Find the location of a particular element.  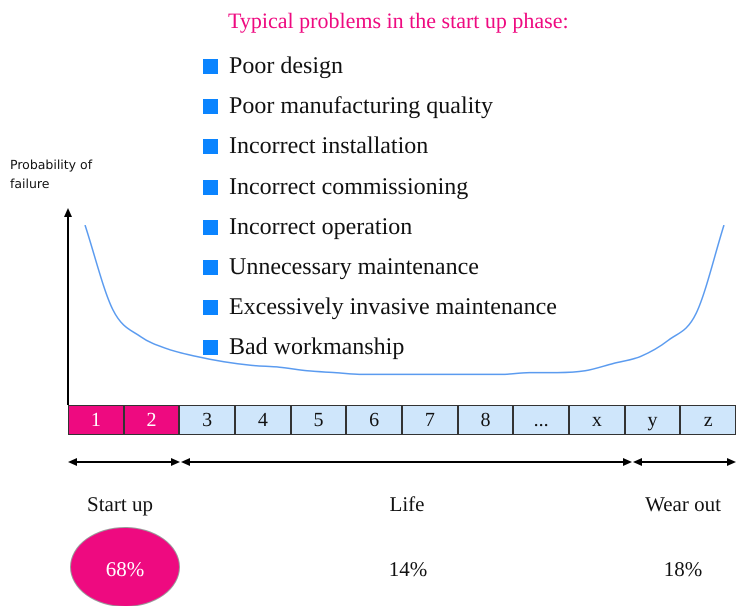

text: 2 is located at coordinates (151, 420).